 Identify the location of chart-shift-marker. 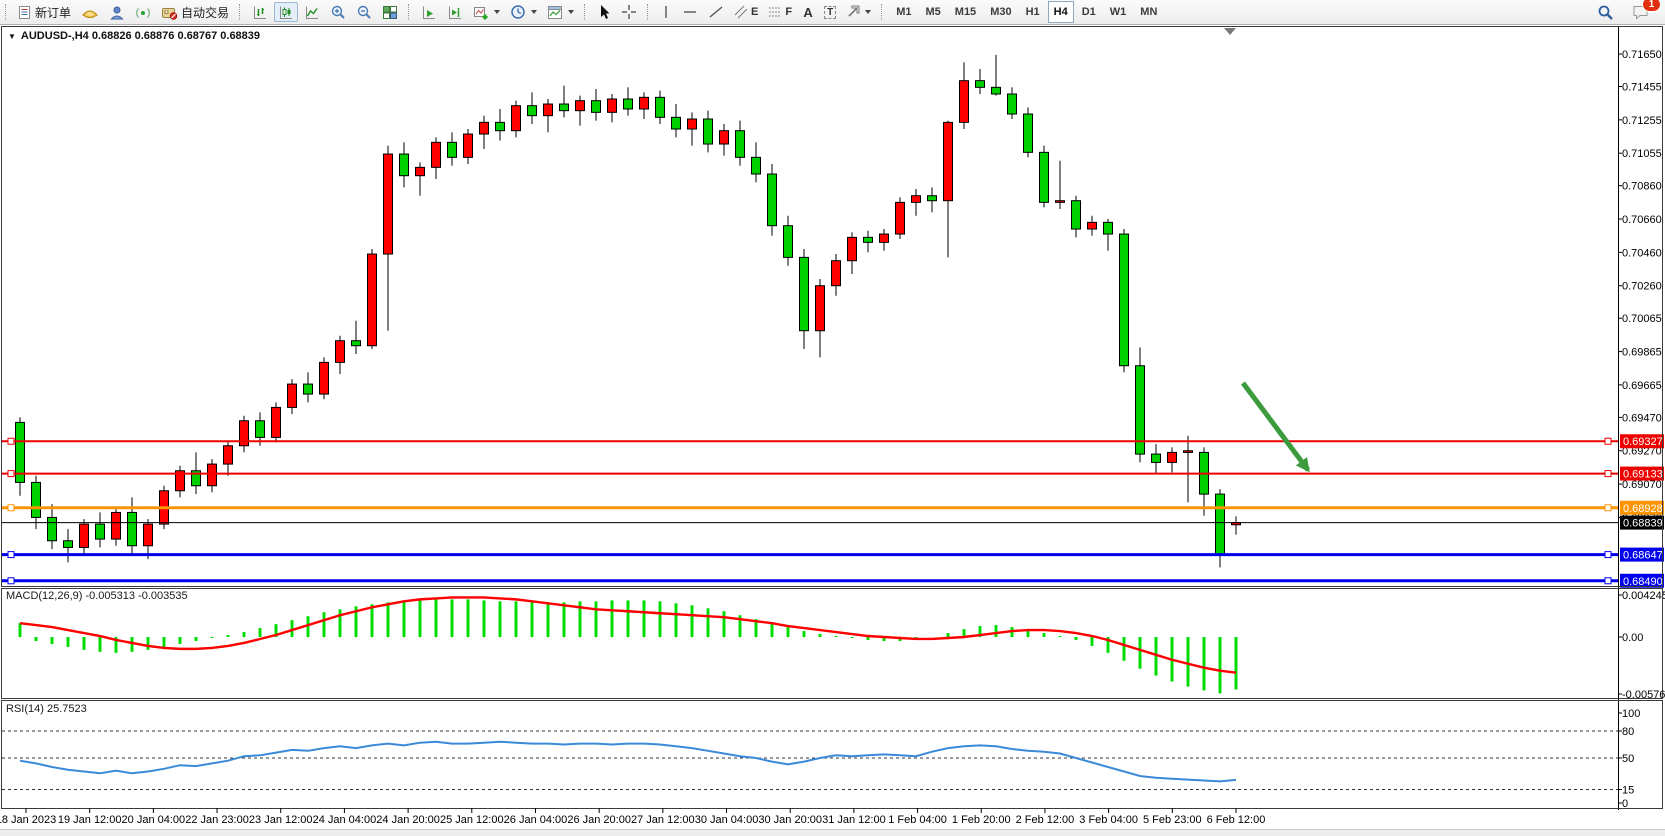
(1230, 31).